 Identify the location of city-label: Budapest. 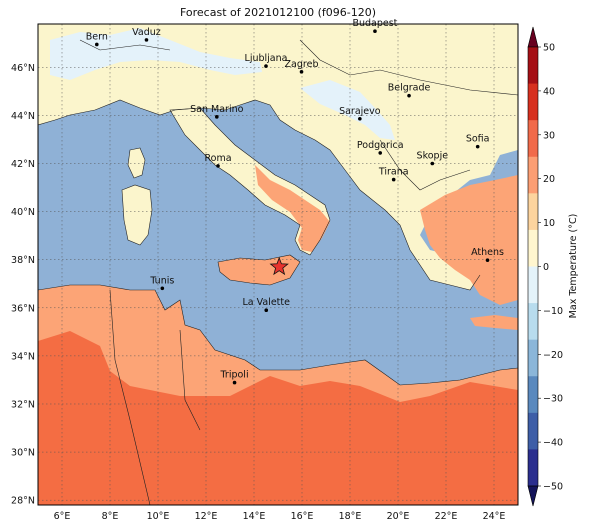
(374, 23).